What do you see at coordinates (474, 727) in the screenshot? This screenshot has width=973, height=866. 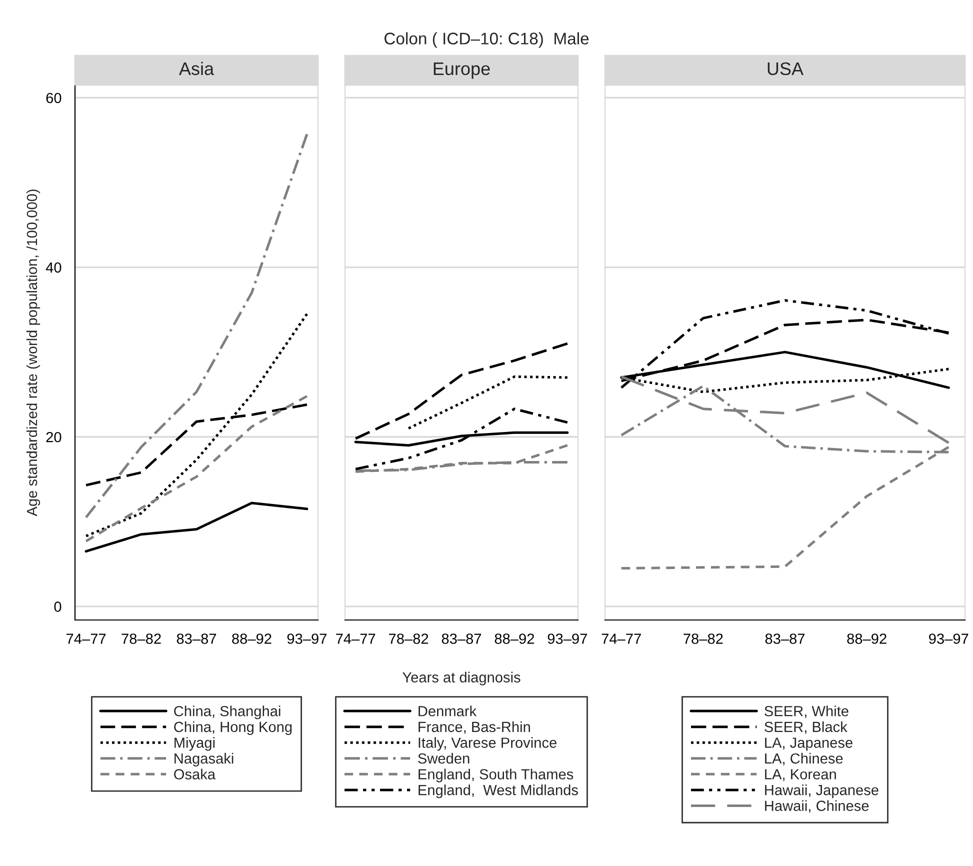 I see `legend-label: France, Bas-Rhin` at bounding box center [474, 727].